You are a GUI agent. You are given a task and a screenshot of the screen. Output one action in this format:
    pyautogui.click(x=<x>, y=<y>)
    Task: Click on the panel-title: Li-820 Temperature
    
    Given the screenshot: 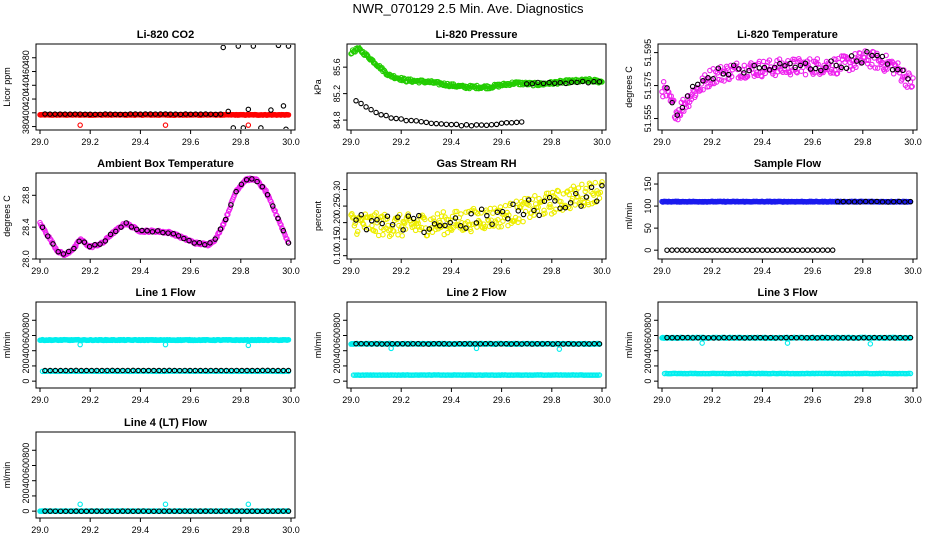 What is the action you would take?
    pyautogui.click(x=787, y=35)
    